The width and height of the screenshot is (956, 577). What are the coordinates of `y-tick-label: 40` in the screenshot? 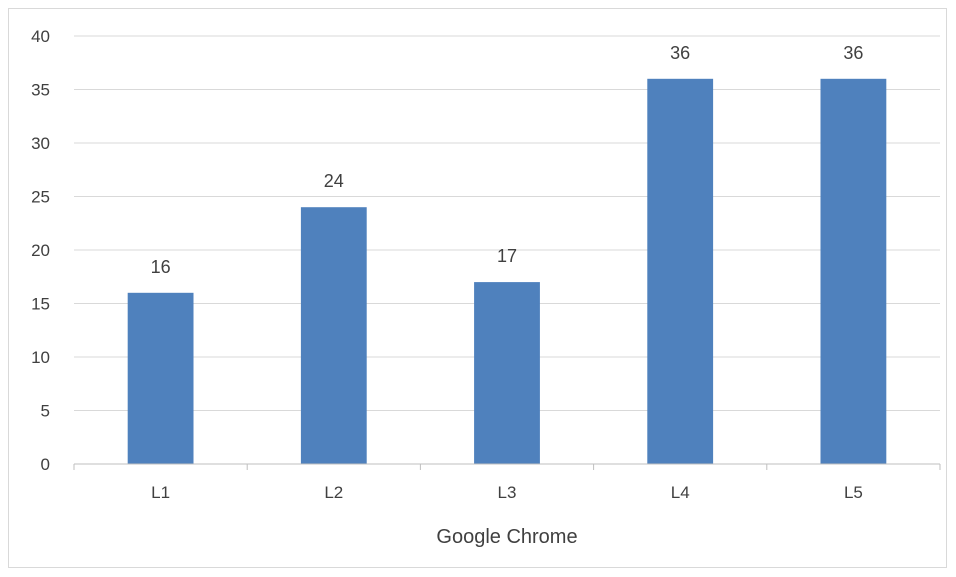 It's located at (40, 36).